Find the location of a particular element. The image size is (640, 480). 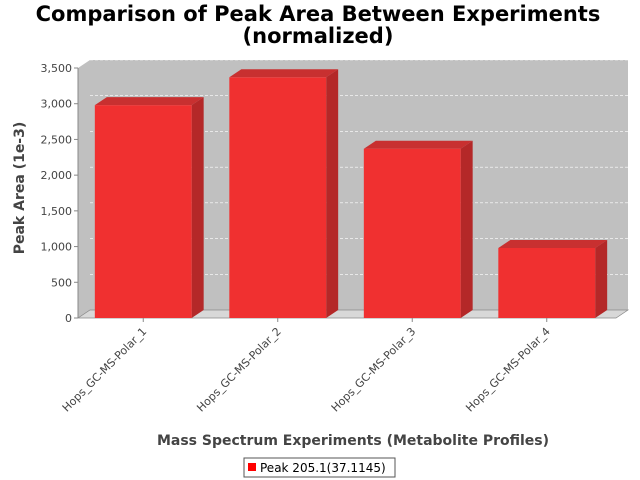

y-tick-label: 3,000 is located at coordinates (57, 104).